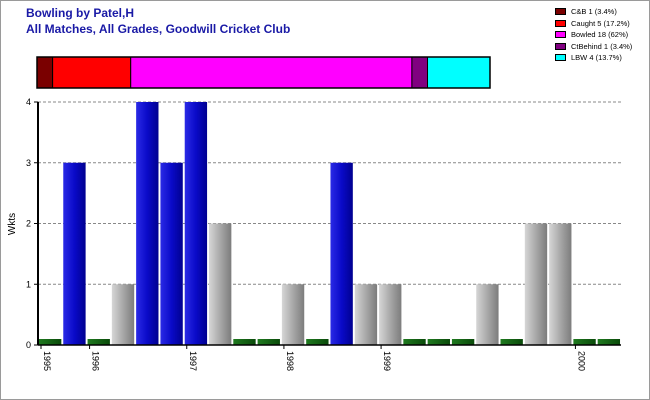 The height and width of the screenshot is (400, 650). I want to click on x-tick-label: 1996, so click(96, 361).